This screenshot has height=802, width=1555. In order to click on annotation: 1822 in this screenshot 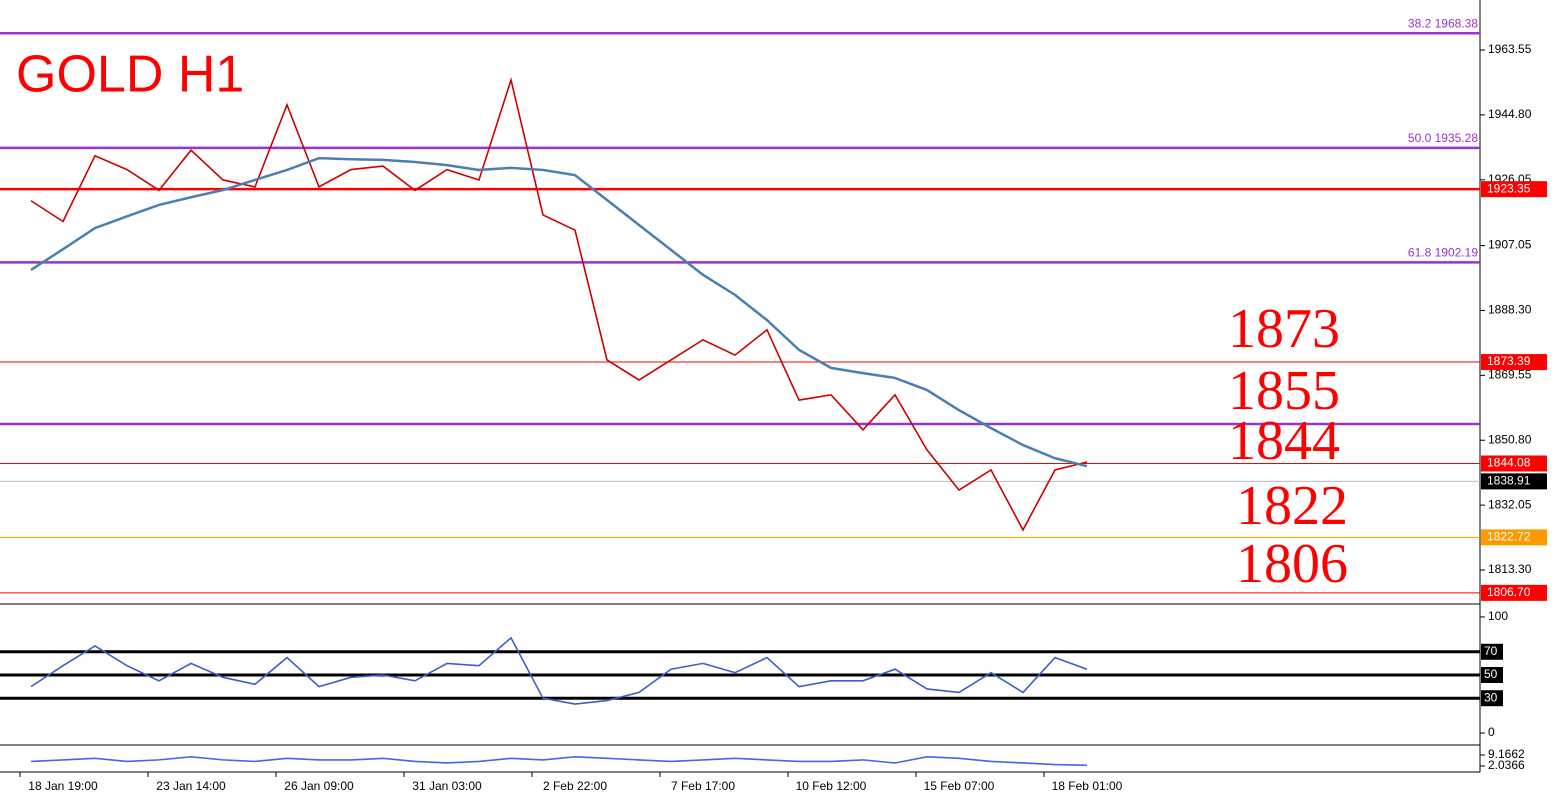, I will do `click(1292, 506)`.